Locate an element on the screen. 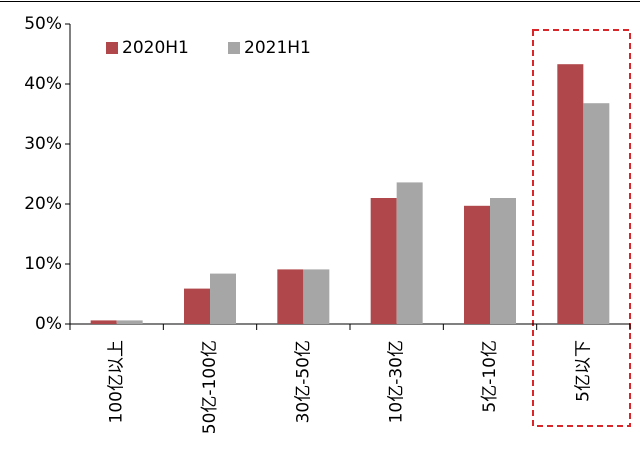 This screenshot has width=640, height=452. x-tick-label: 100亿以上 is located at coordinates (117, 381).